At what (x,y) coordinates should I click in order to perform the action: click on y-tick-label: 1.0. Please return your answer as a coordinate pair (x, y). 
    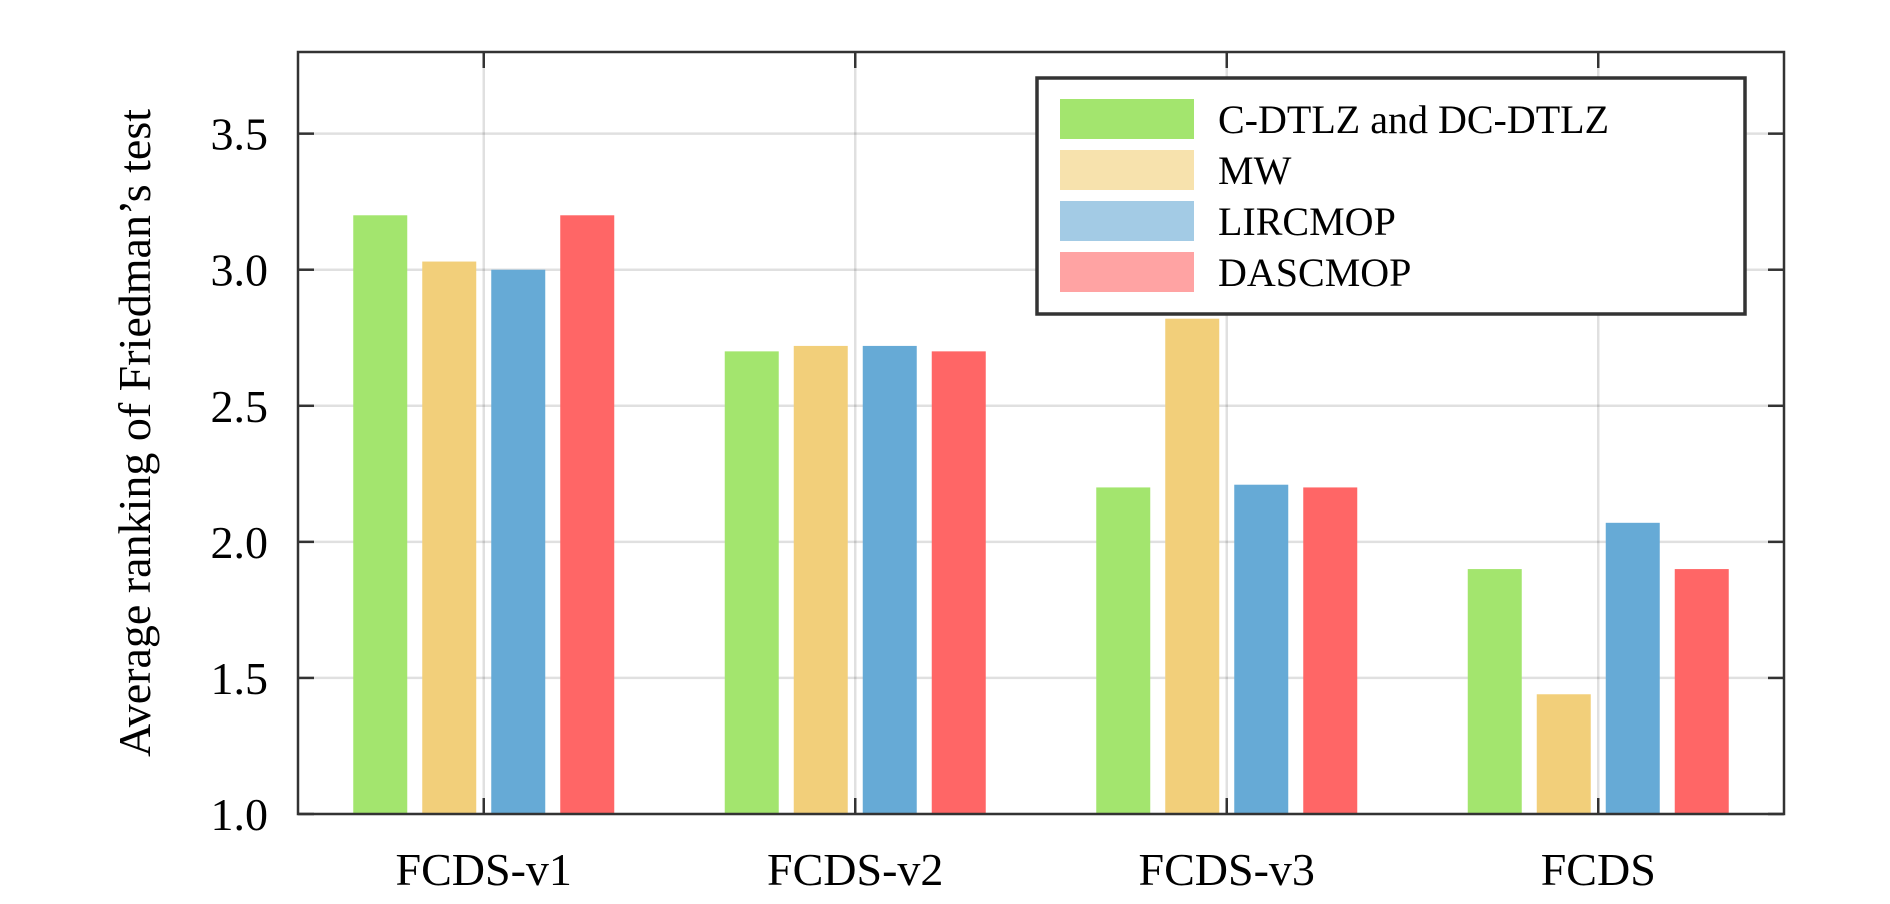
    Looking at the image, I should click on (240, 814).